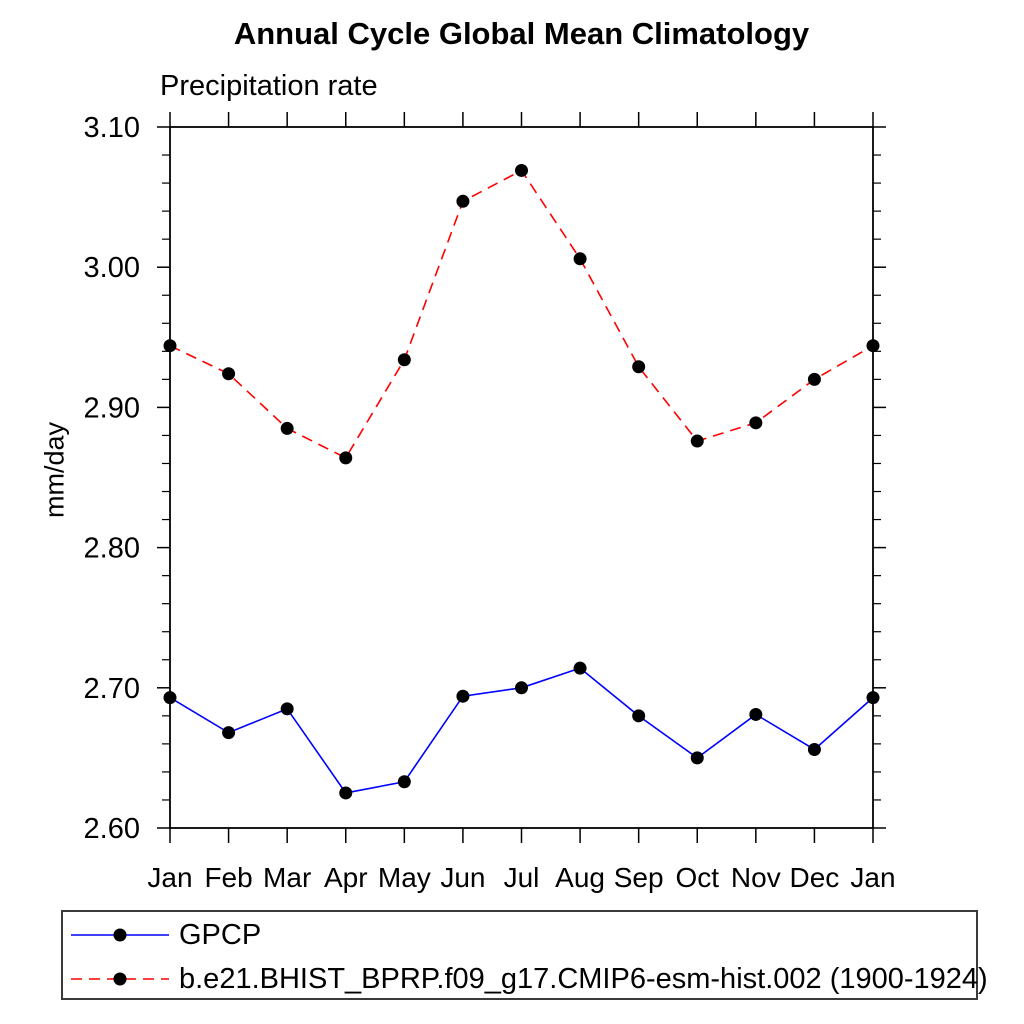  I want to click on legend-line-sample-model, so click(120, 979).